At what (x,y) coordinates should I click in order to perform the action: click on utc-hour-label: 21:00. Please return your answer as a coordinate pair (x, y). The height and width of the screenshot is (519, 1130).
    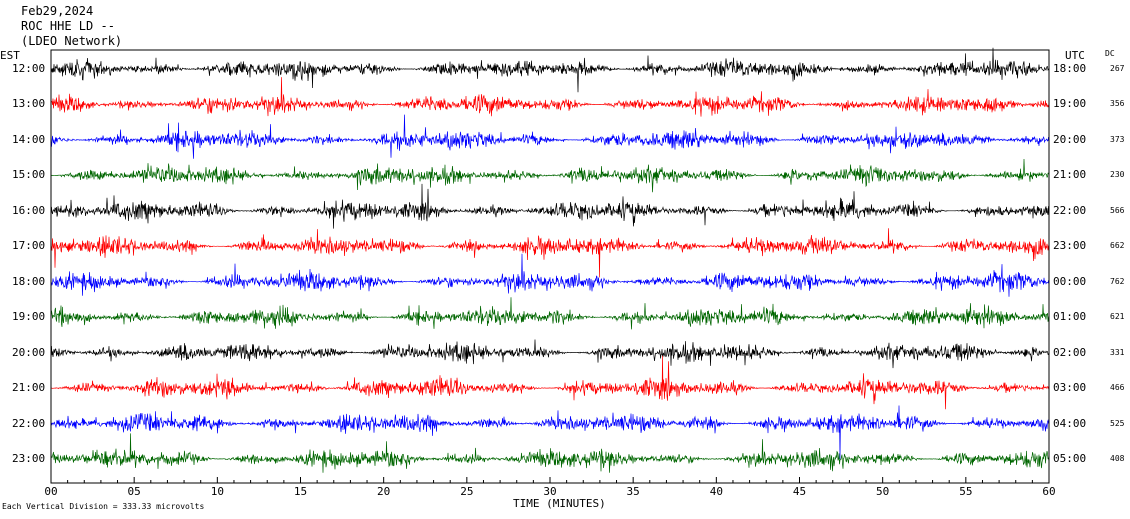
    Looking at the image, I should click on (1070, 175).